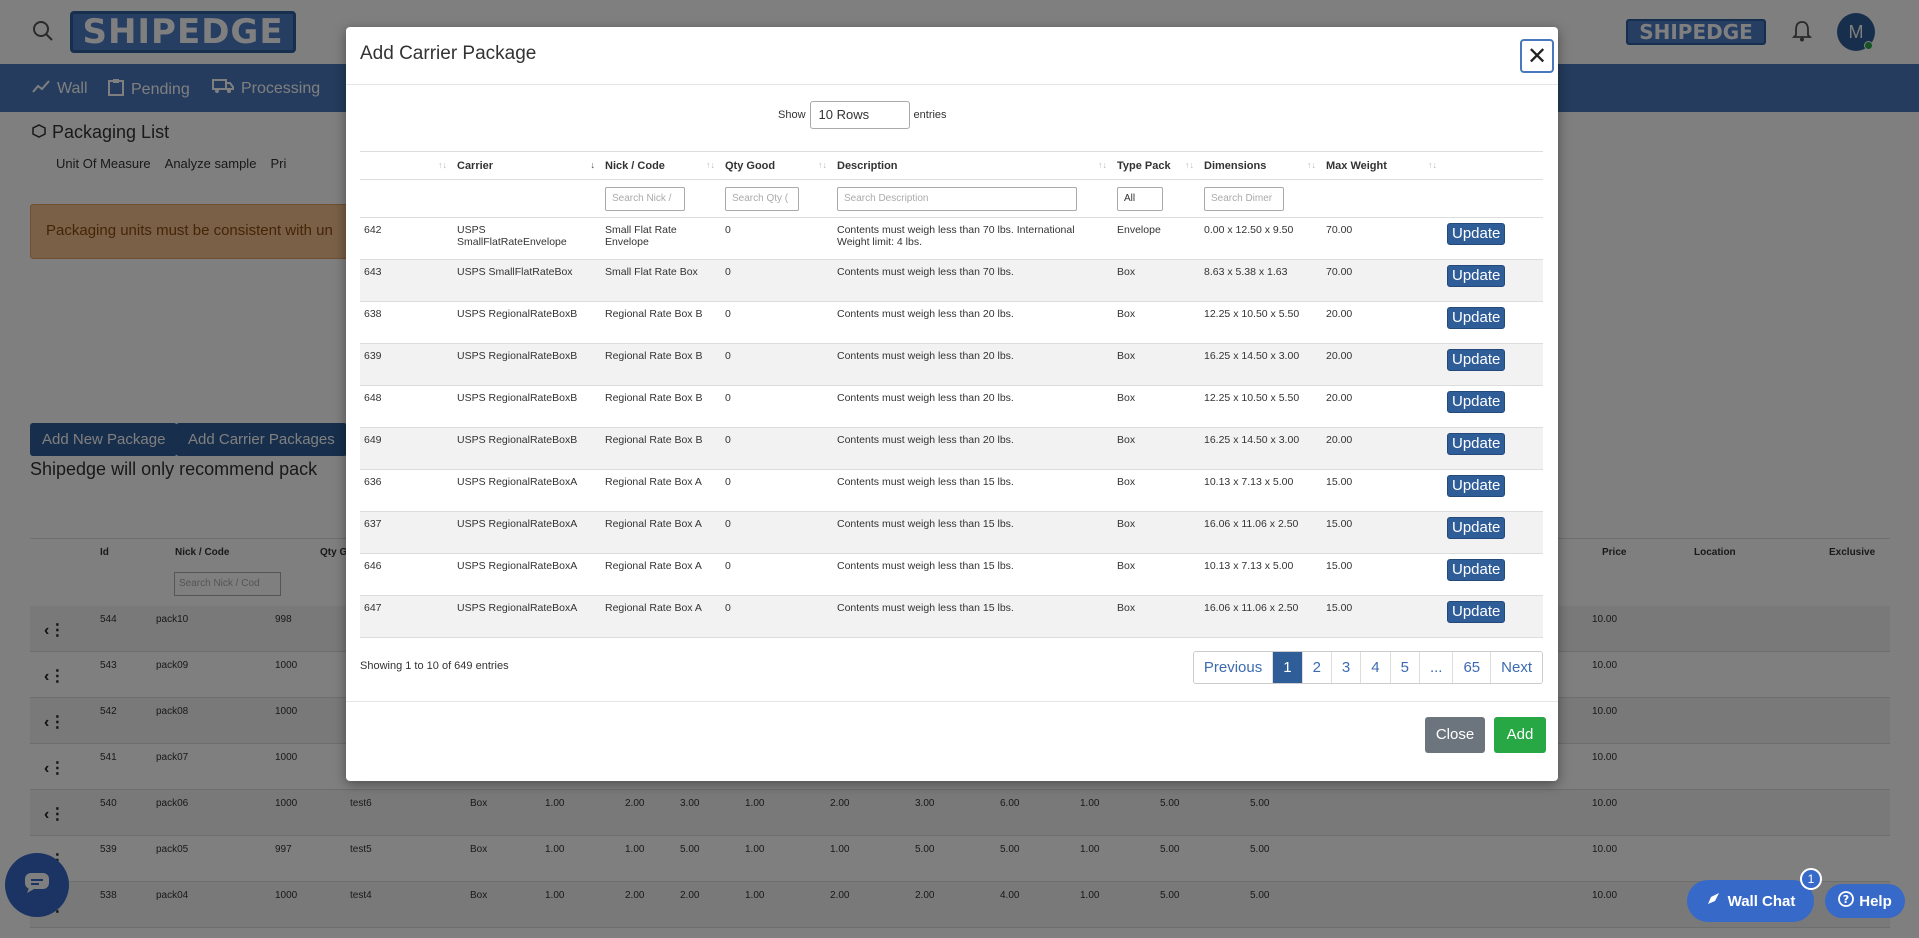 This screenshot has height=938, width=1919. Describe the element at coordinates (661, 322) in the screenshot. I see `cell-nick: Regional Rate Box B` at that location.